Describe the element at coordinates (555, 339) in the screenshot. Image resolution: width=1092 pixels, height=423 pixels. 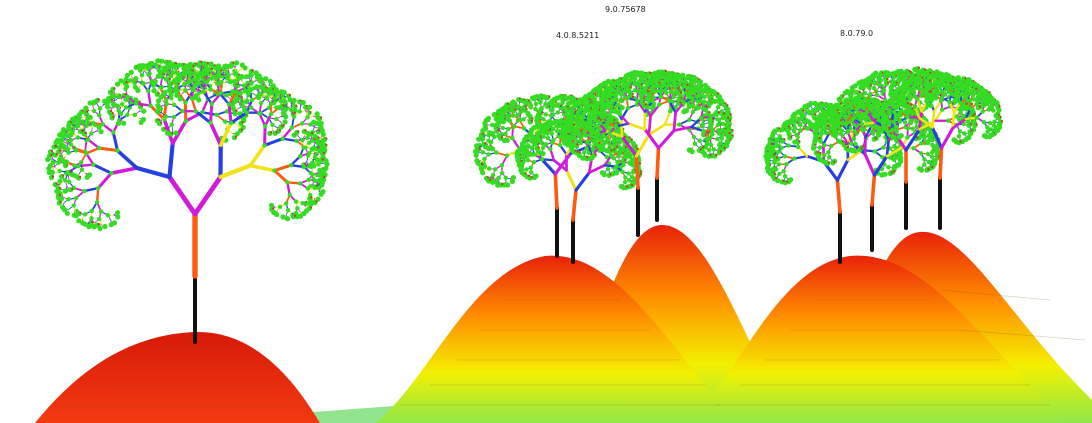
I see `hill-front-middle` at that location.